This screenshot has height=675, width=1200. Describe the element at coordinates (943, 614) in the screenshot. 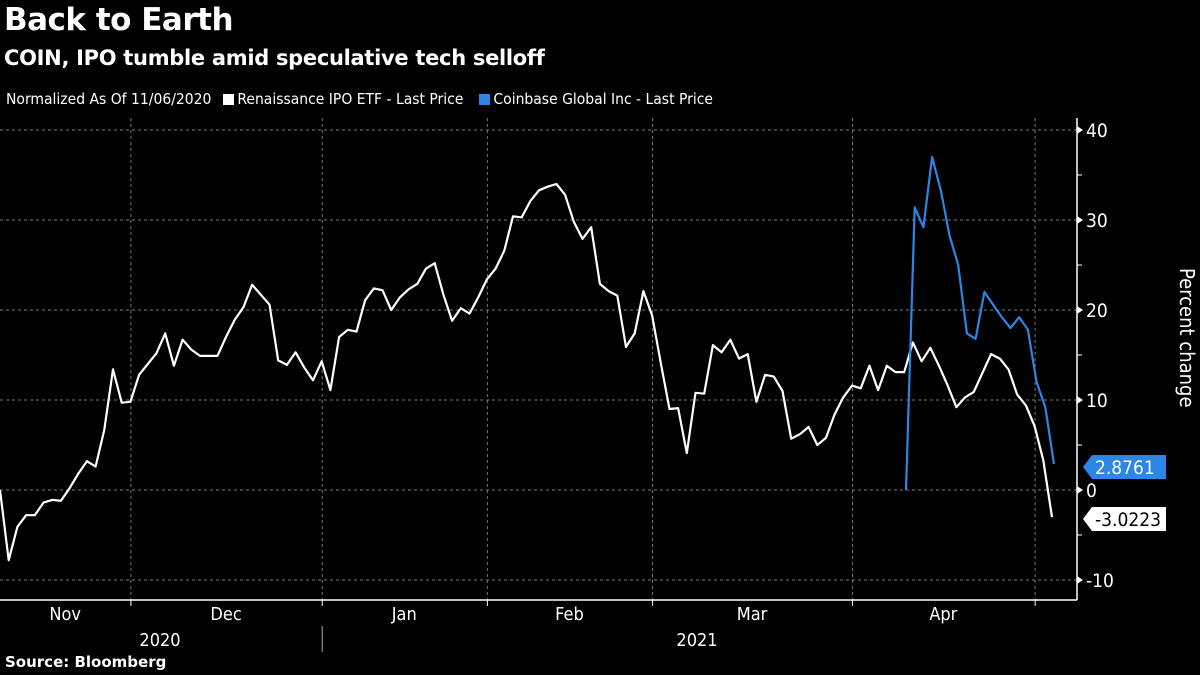

I see `x-tick-label: Apr` at that location.